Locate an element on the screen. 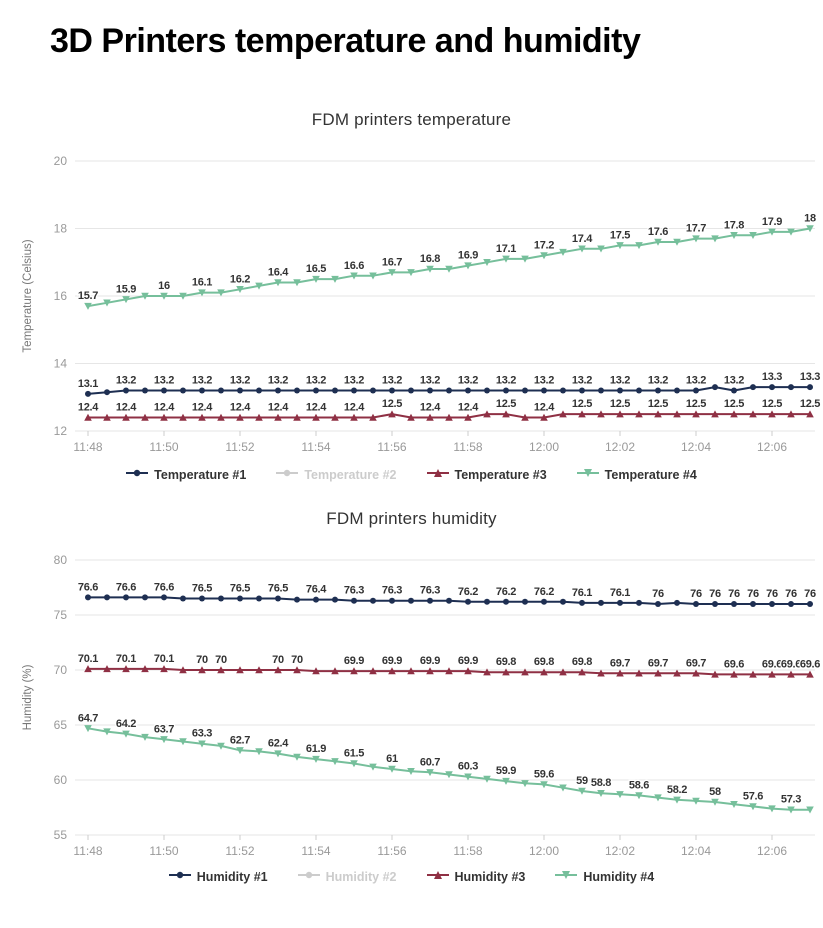 This screenshot has width=823, height=928. data-label: 61.5 is located at coordinates (354, 754).